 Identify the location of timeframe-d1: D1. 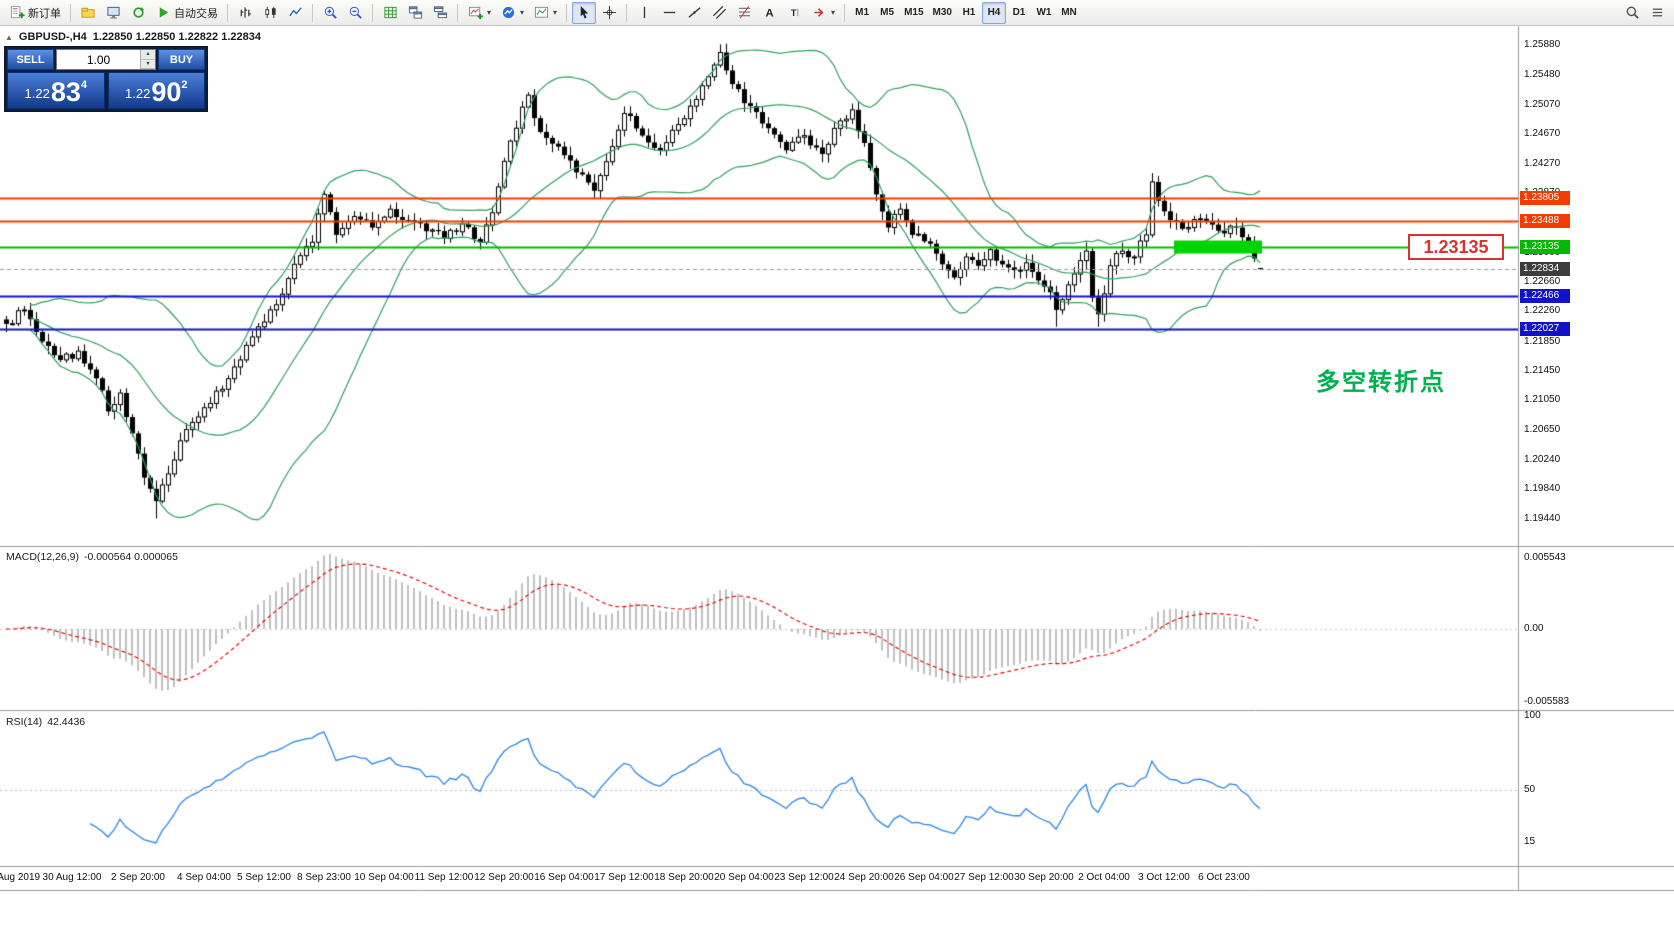
(1019, 13).